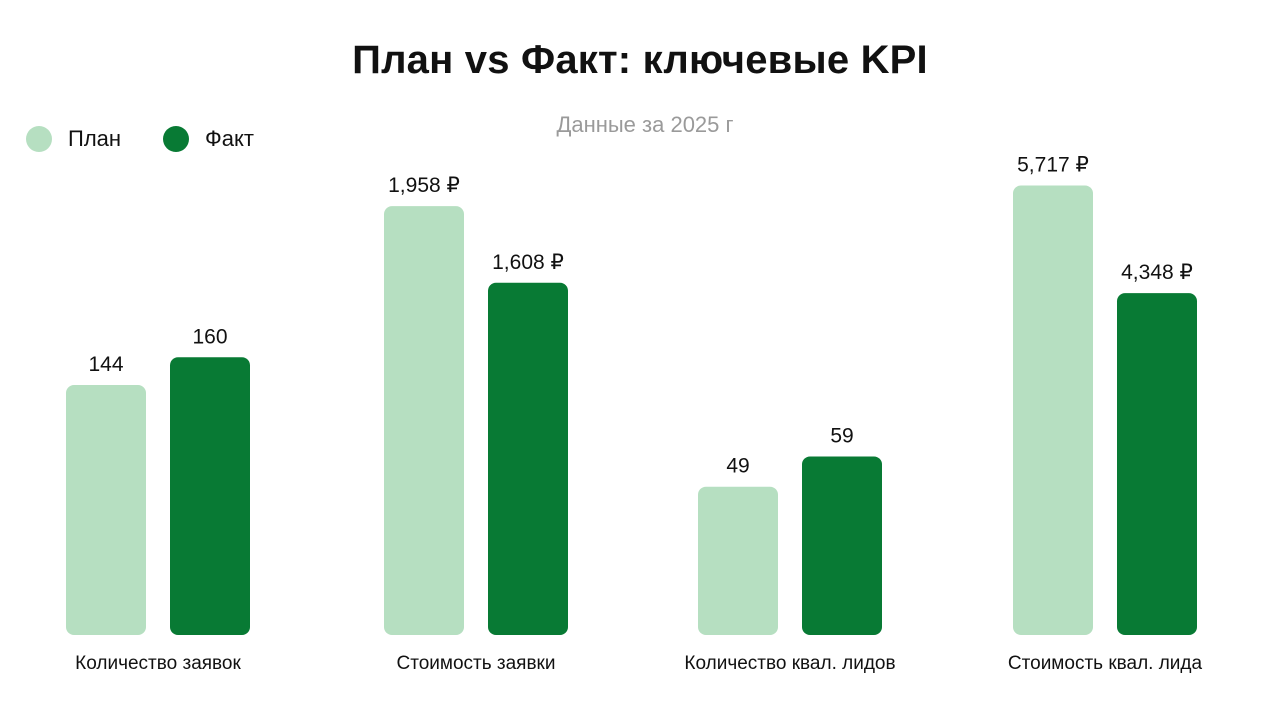  Describe the element at coordinates (645, 124) in the screenshot. I see `chart-subtitle: Данные за 2025 г` at that location.